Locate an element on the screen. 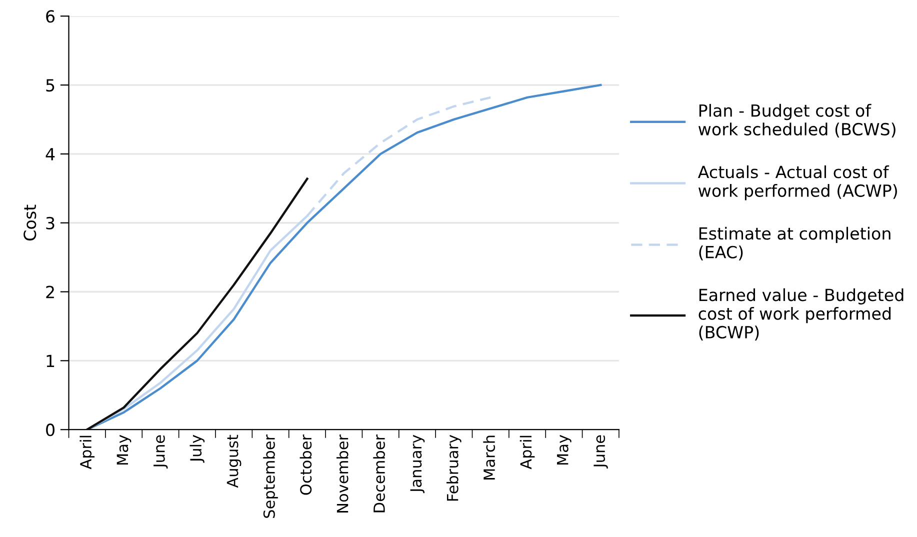 The width and height of the screenshot is (917, 537). x-tick-label: July is located at coordinates (197, 448).